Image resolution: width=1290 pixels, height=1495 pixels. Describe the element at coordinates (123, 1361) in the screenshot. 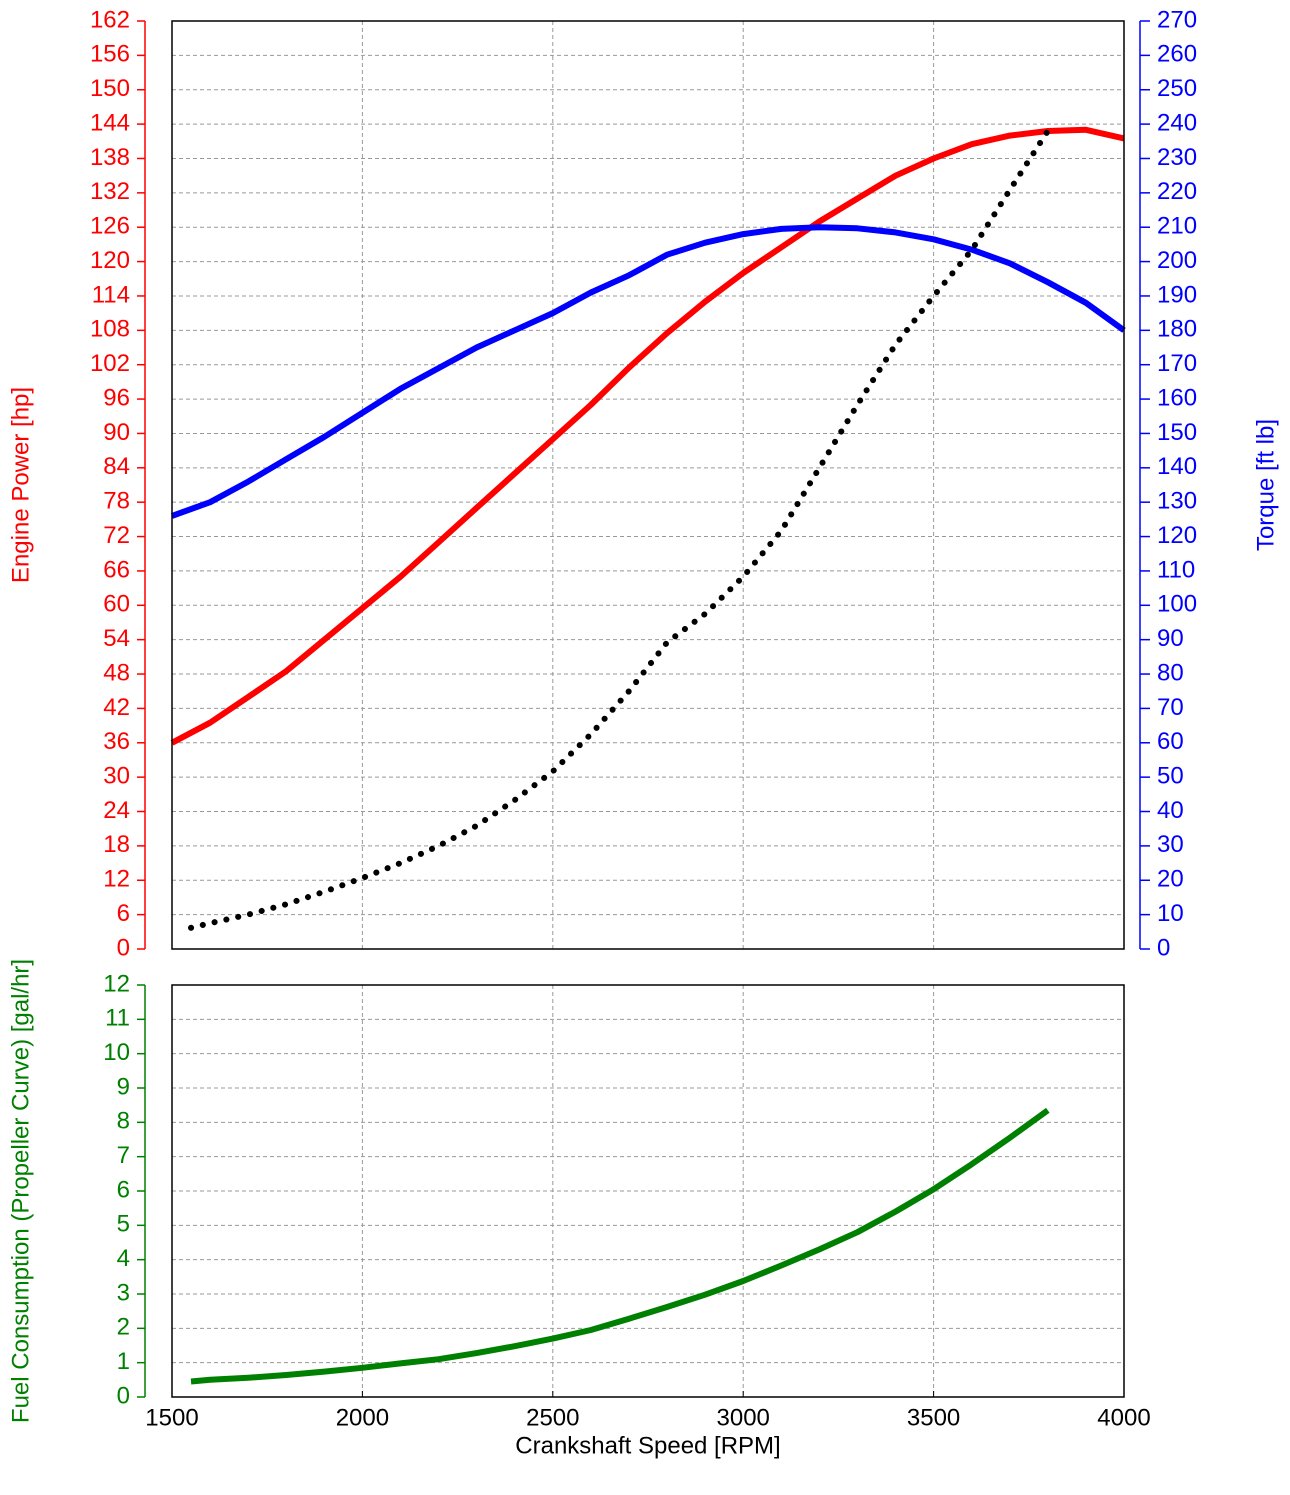

I see `y-tick-label: 1` at that location.